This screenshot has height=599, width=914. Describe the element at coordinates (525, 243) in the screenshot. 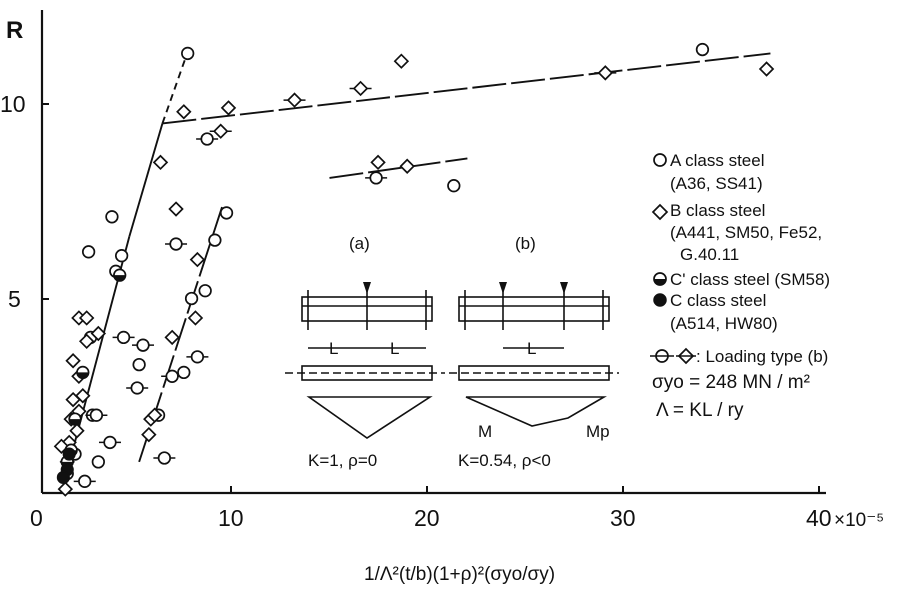

I see `inset-b-title: (b)` at that location.